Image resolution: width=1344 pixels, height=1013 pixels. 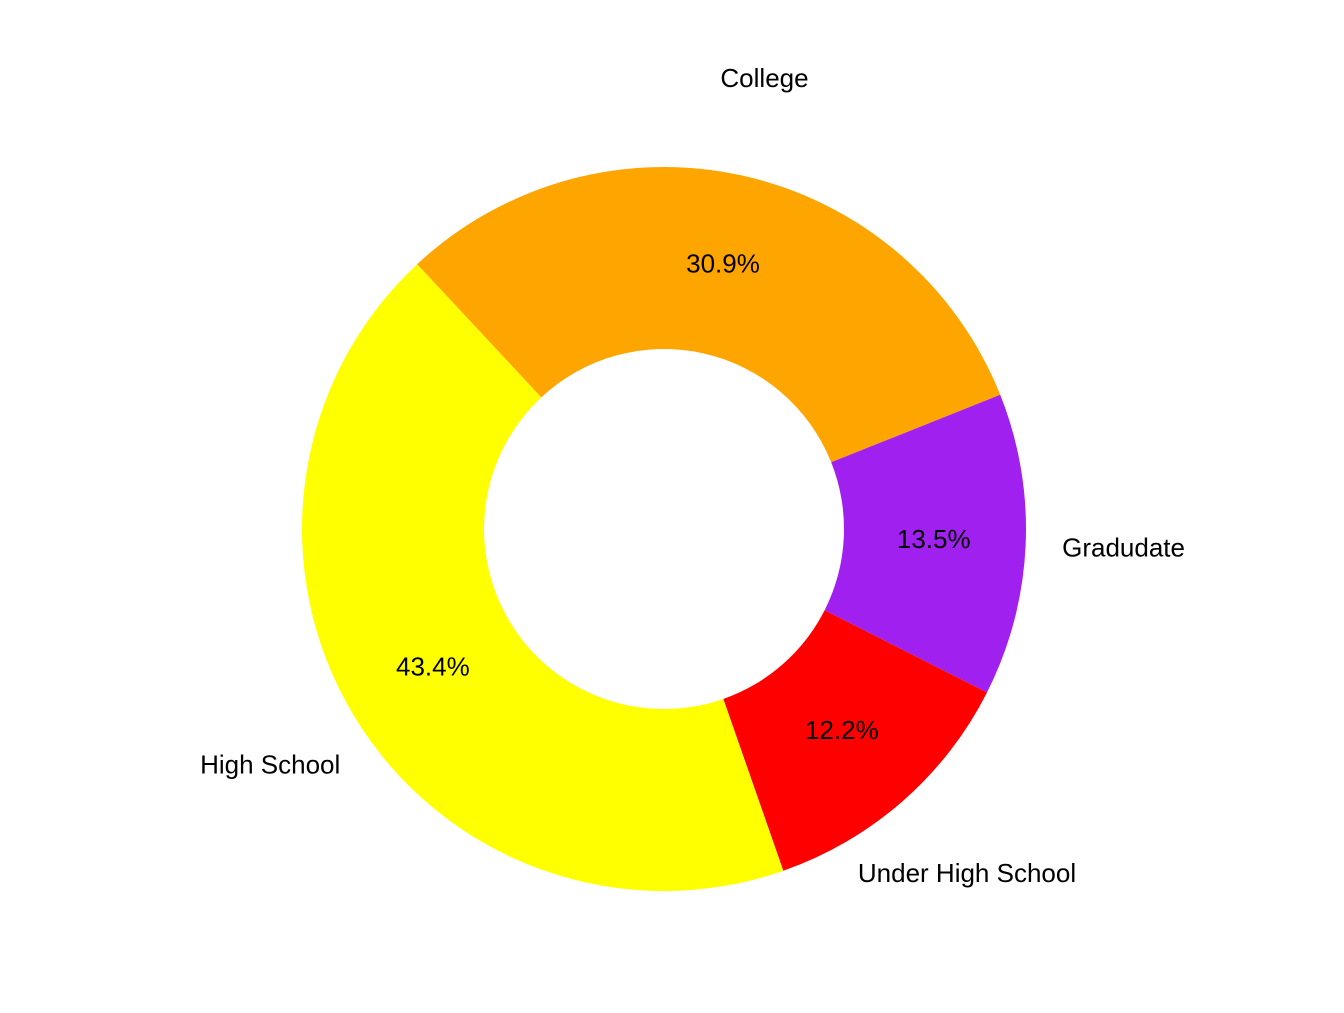 I want to click on pct-label-gradudate: 13.5%, so click(x=934, y=539).